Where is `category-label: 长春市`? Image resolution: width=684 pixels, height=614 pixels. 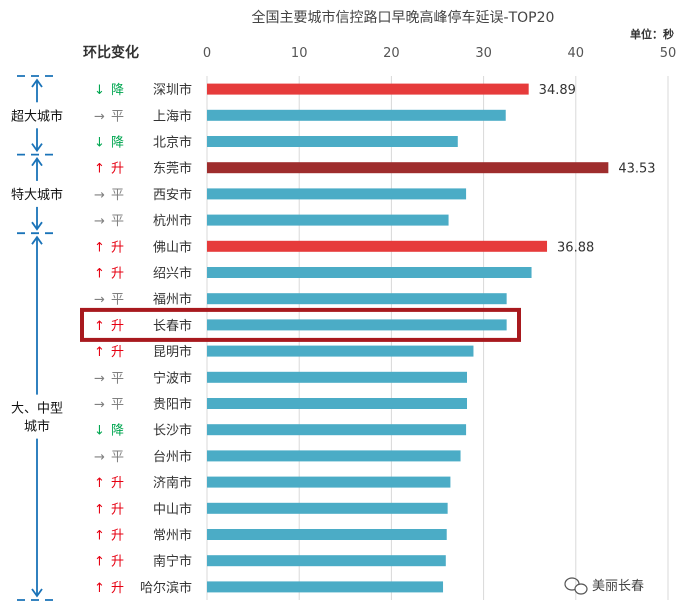 category-label: 长春市 is located at coordinates (172, 326).